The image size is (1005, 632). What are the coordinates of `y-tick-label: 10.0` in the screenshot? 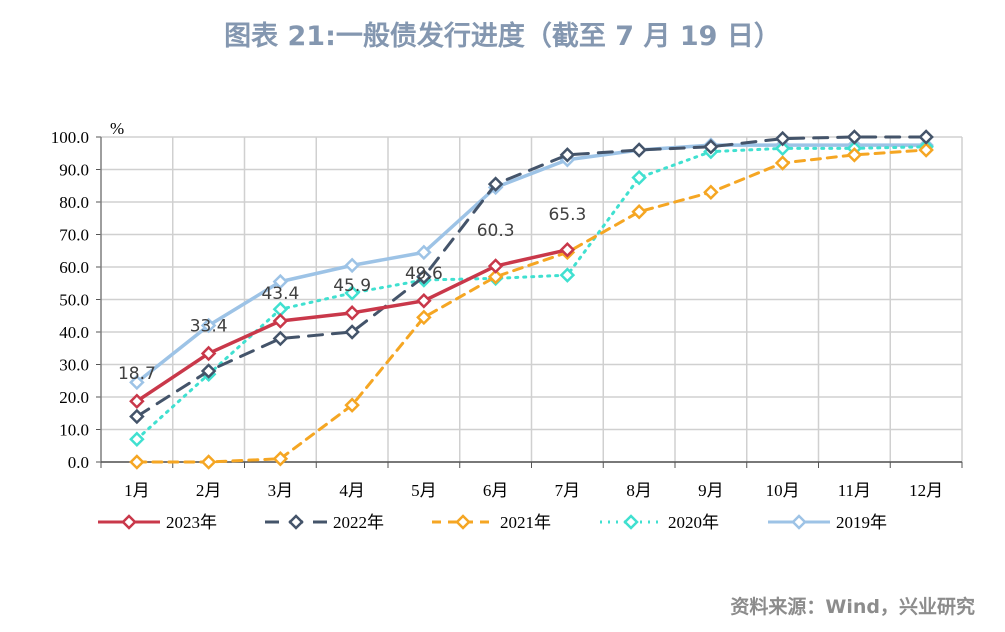 It's located at (74, 430).